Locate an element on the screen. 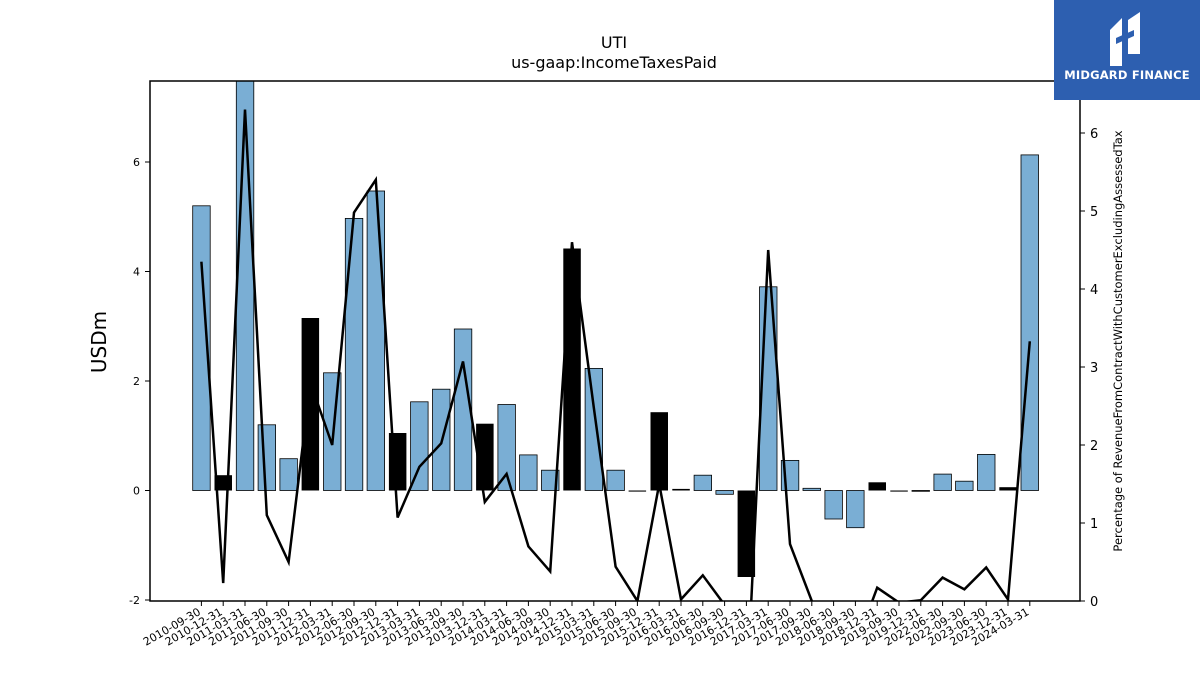 This screenshot has height=675, width=1200. brand-name: MIDGARD FINANCE is located at coordinates (1127, 75).